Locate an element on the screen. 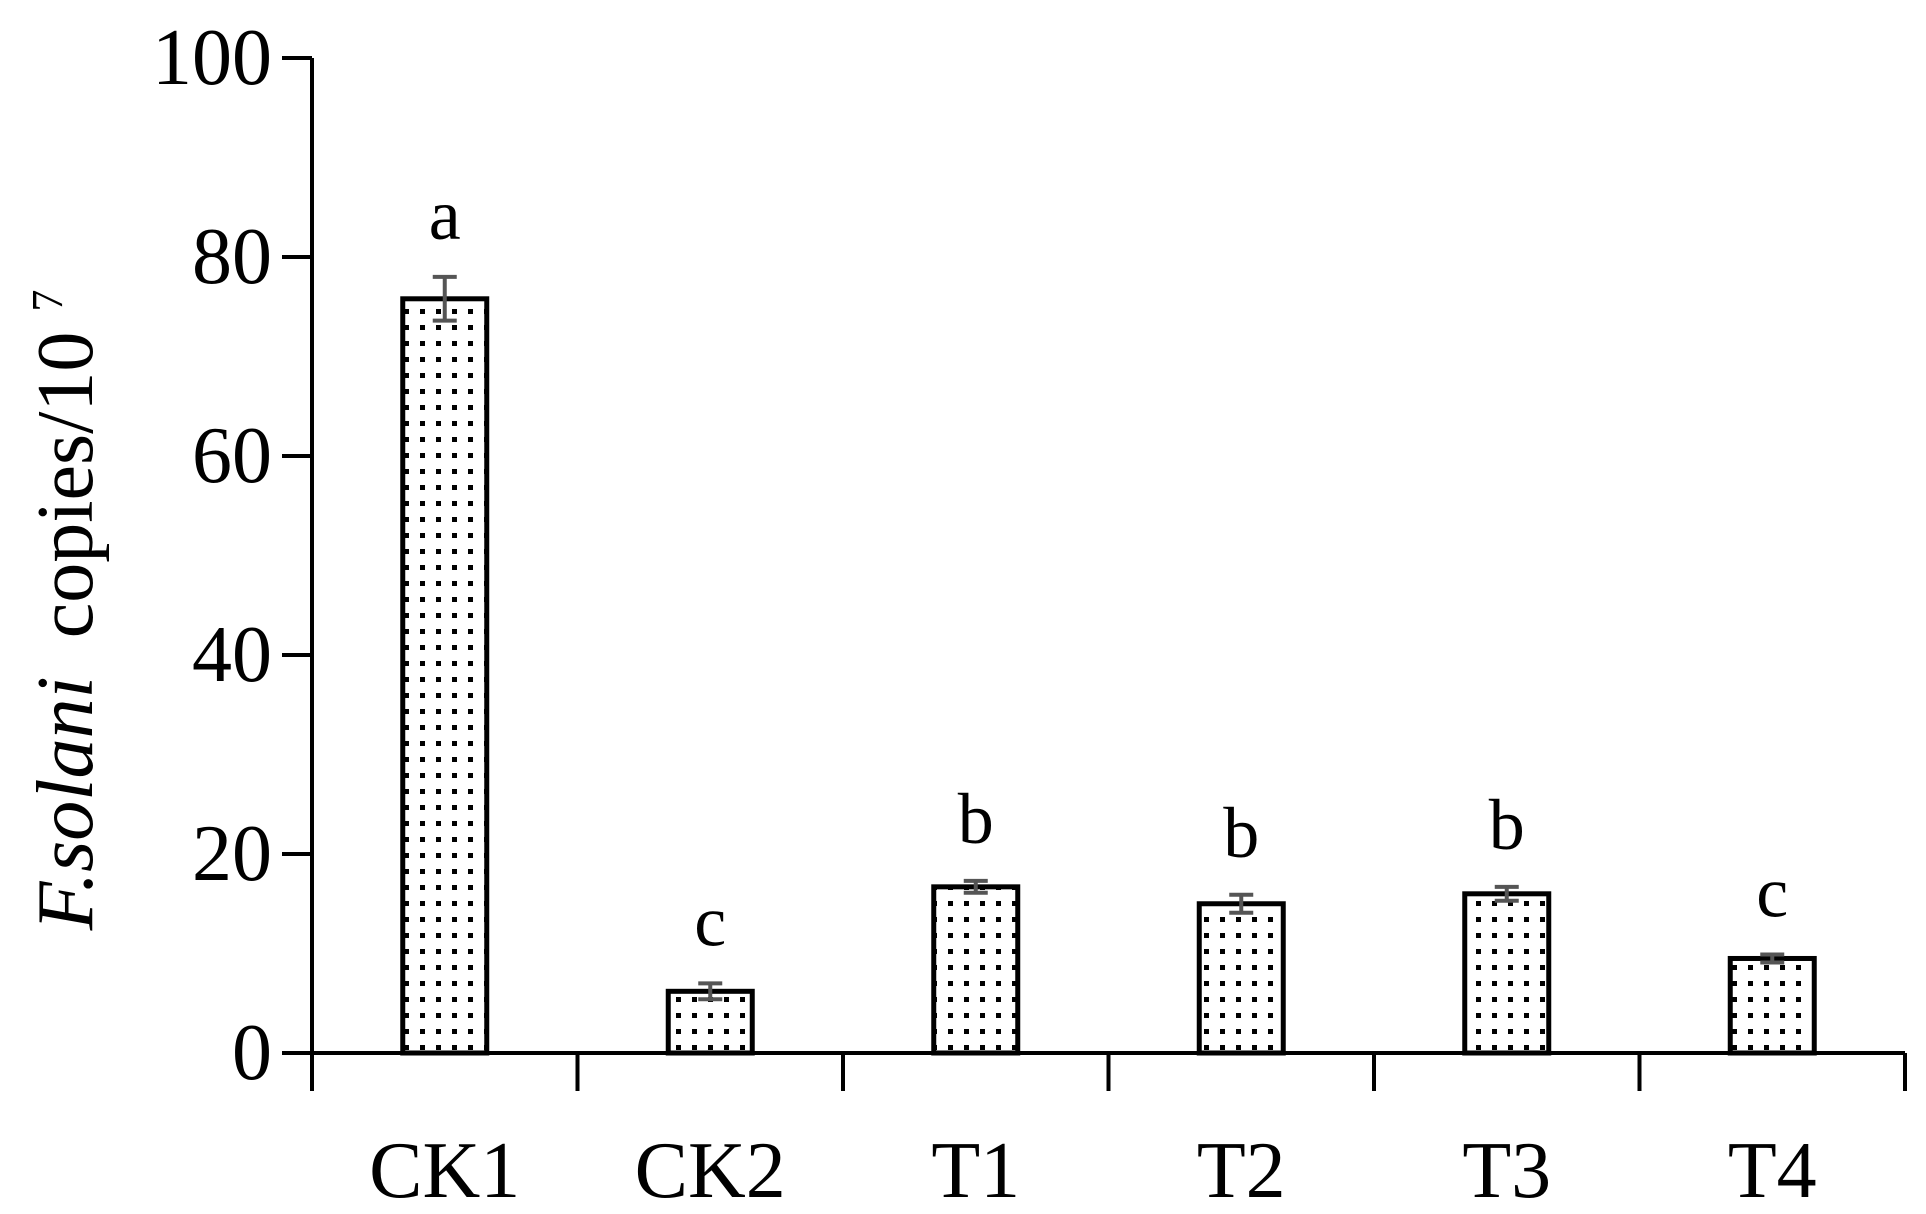  x-axis-ticks: CK1 CK2 T1 T2 T3 T4 is located at coordinates (1108, 1133).